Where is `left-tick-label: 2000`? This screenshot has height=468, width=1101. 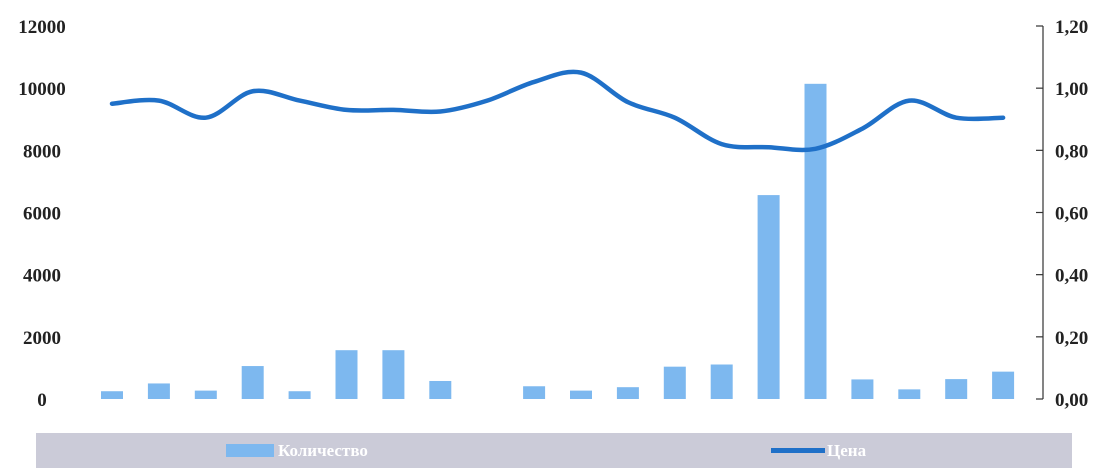 left-tick-label: 2000 is located at coordinates (42, 338).